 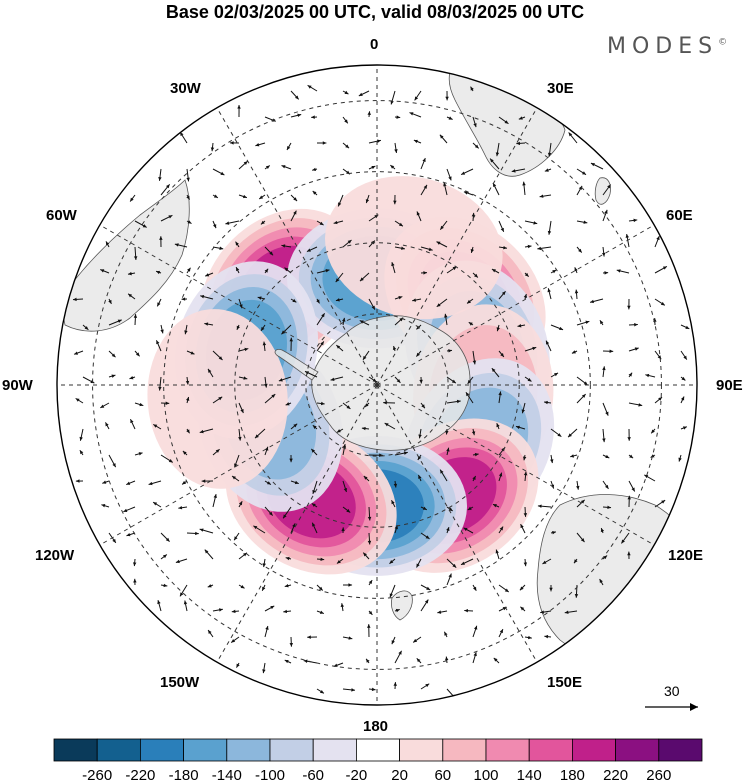 I want to click on colorbar-tick-label: 60, so click(x=442, y=775).